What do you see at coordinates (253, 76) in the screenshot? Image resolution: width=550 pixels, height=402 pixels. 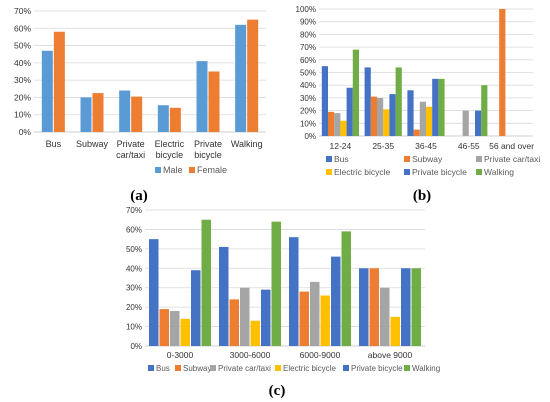 I see `bar-female-walking` at bounding box center [253, 76].